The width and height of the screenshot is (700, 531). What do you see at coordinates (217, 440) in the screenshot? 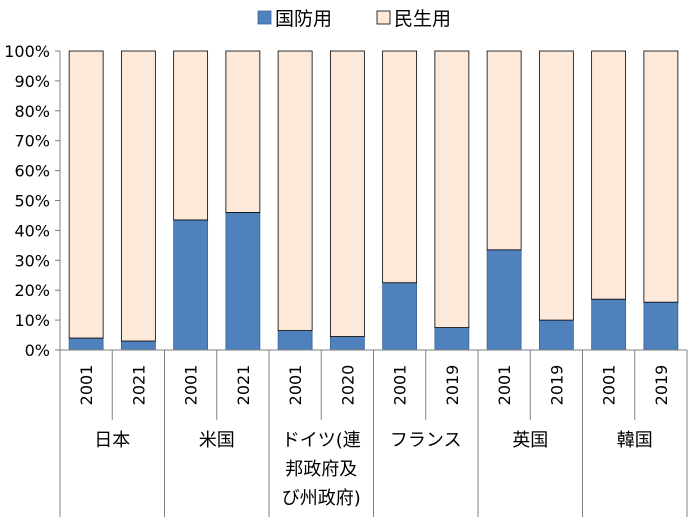
I see `group-label: 米国` at bounding box center [217, 440].